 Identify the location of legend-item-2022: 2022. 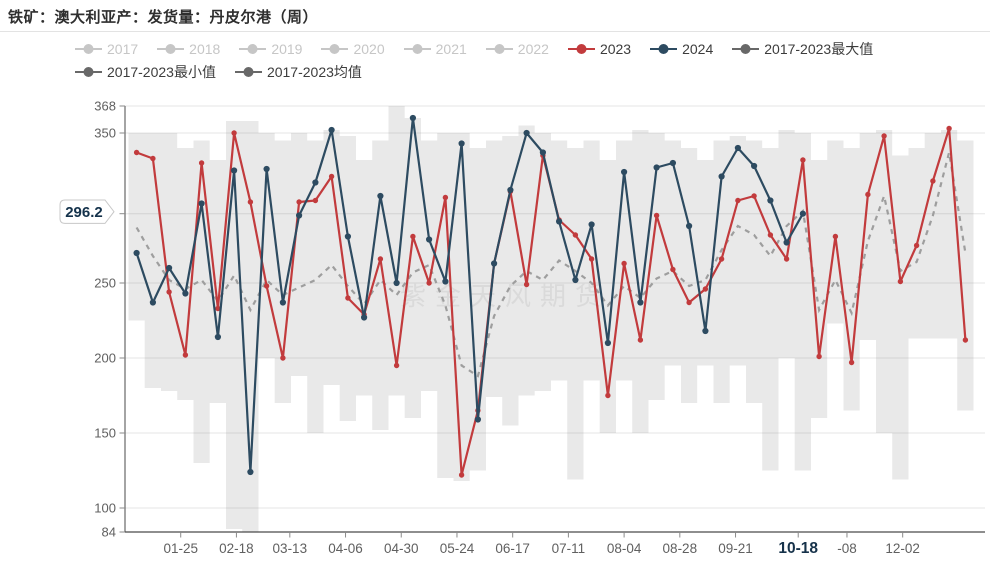
(517, 49).